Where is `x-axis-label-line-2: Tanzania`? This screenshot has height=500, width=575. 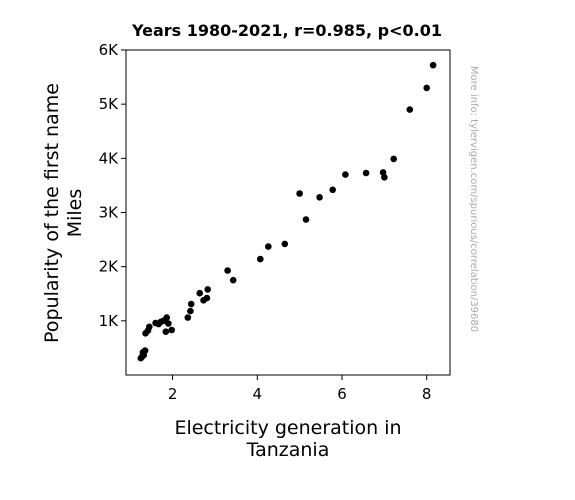
x-axis-label-line-2: Tanzania is located at coordinates (288, 450).